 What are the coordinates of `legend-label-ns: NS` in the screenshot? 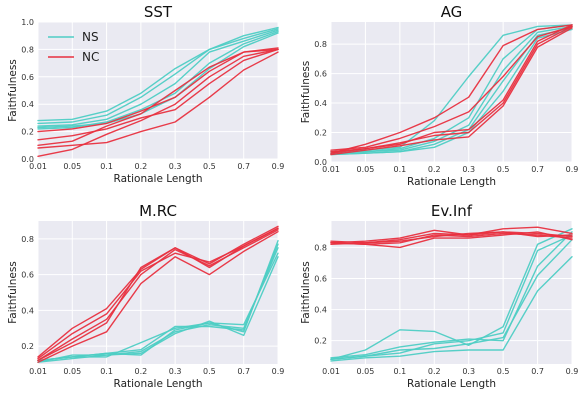 It's located at (90, 37).